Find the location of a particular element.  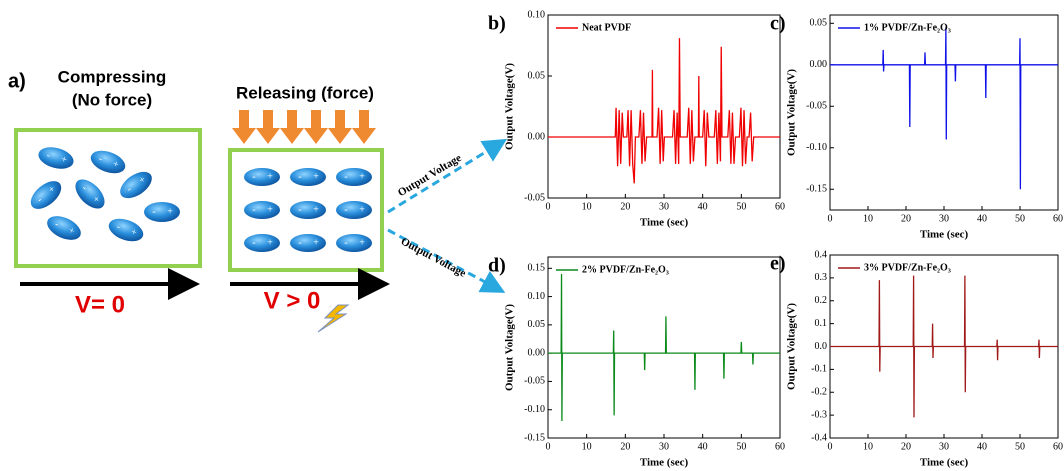

y-tick-label: 0.00 is located at coordinates (537, 352).